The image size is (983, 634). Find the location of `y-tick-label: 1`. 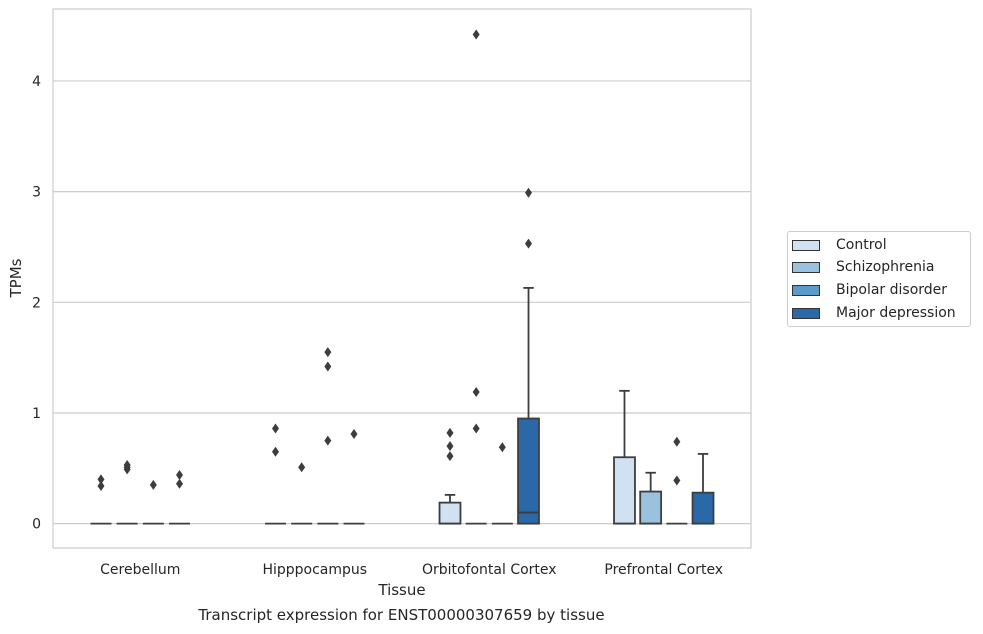

y-tick-label: 1 is located at coordinates (36, 414).